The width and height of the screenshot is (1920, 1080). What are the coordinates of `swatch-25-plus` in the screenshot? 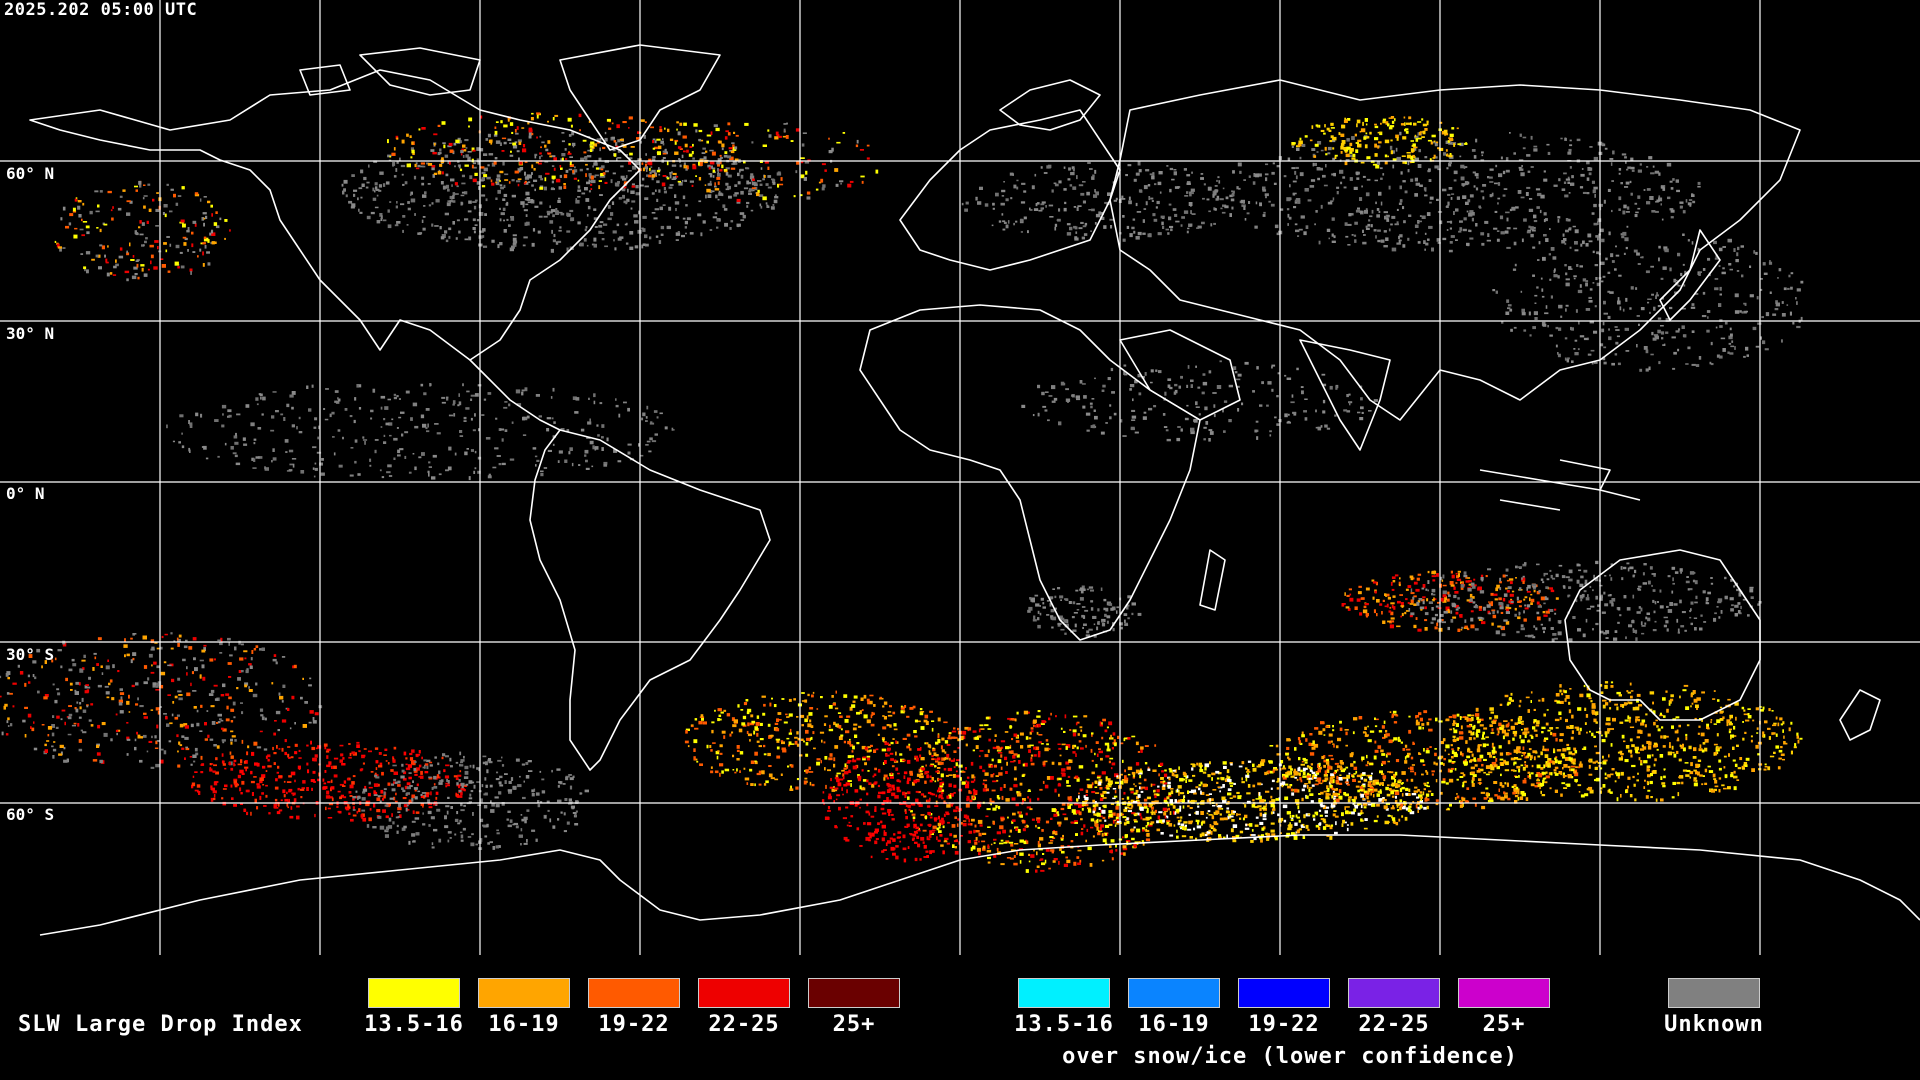 It's located at (854, 993).